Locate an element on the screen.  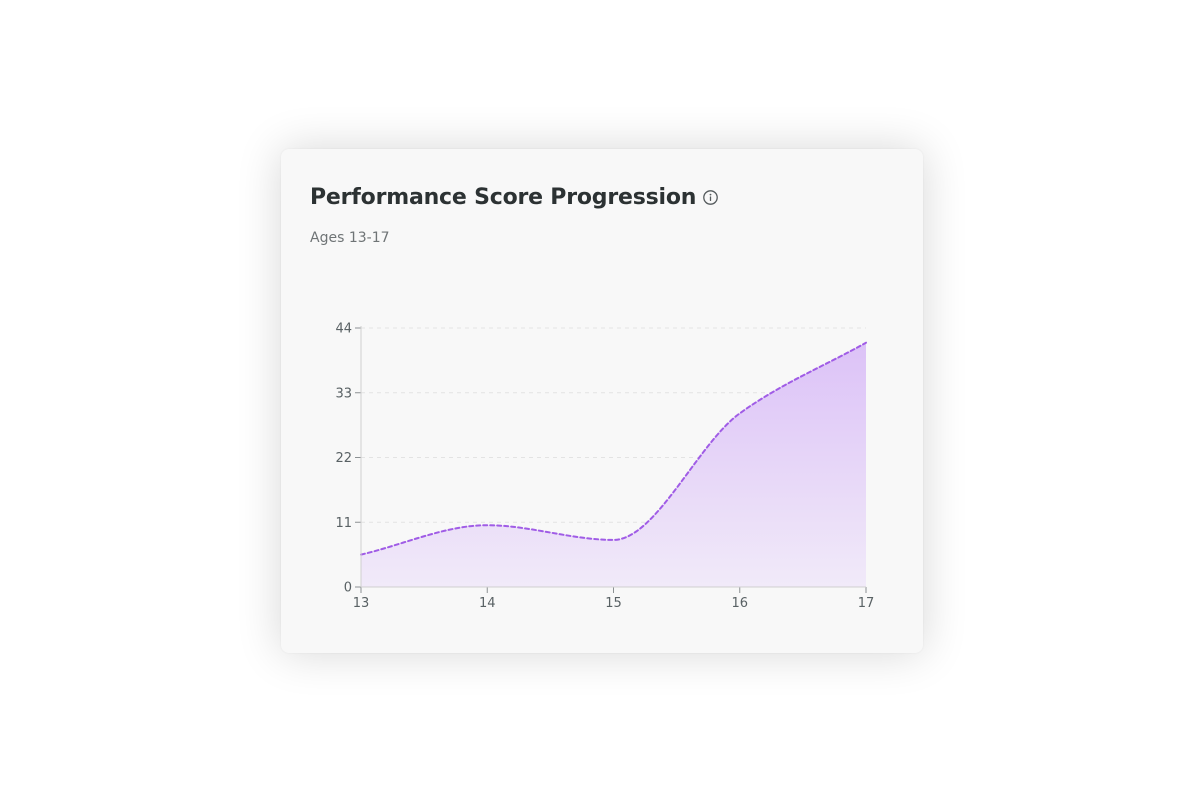
series-line is located at coordinates (613, 448).